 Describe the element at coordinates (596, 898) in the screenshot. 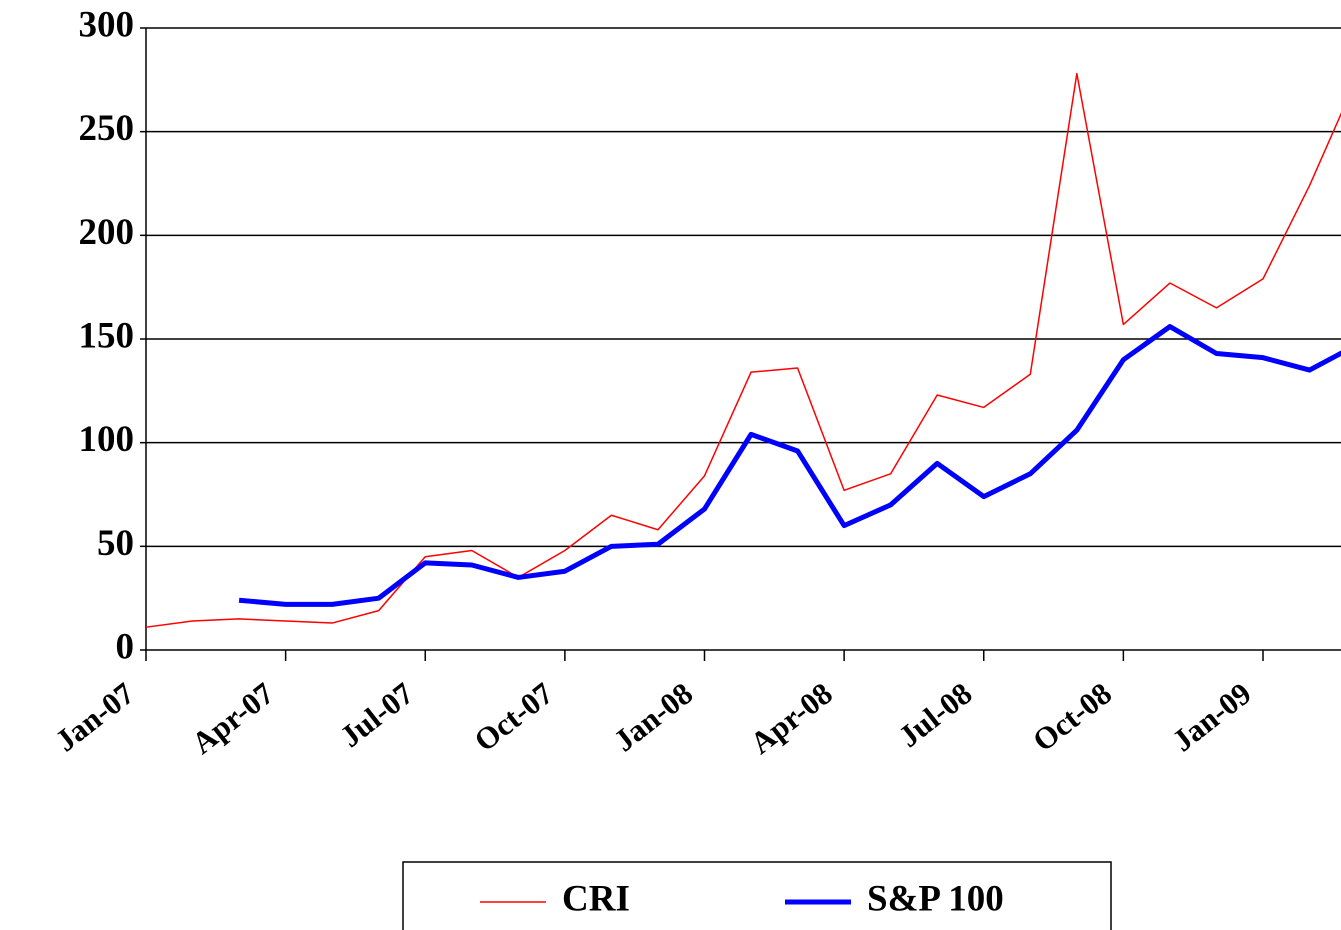

I see `legend-label: CRI` at that location.